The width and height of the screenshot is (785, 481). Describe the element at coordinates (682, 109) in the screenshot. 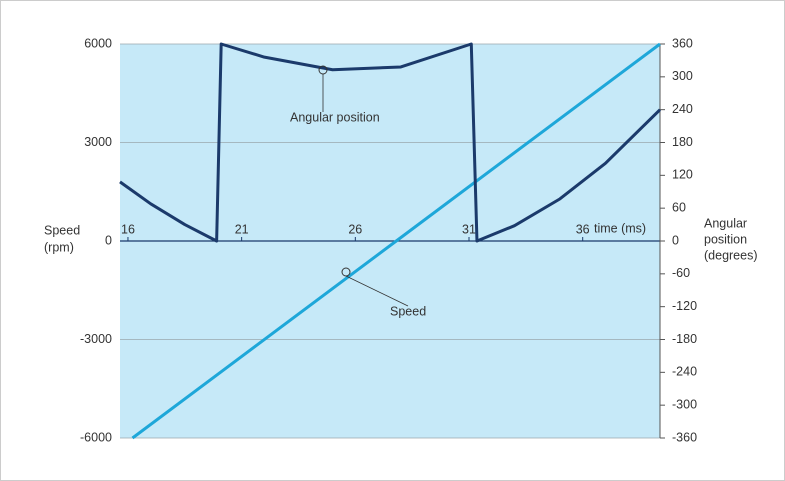

I see `y2-tick-label: 240` at that location.